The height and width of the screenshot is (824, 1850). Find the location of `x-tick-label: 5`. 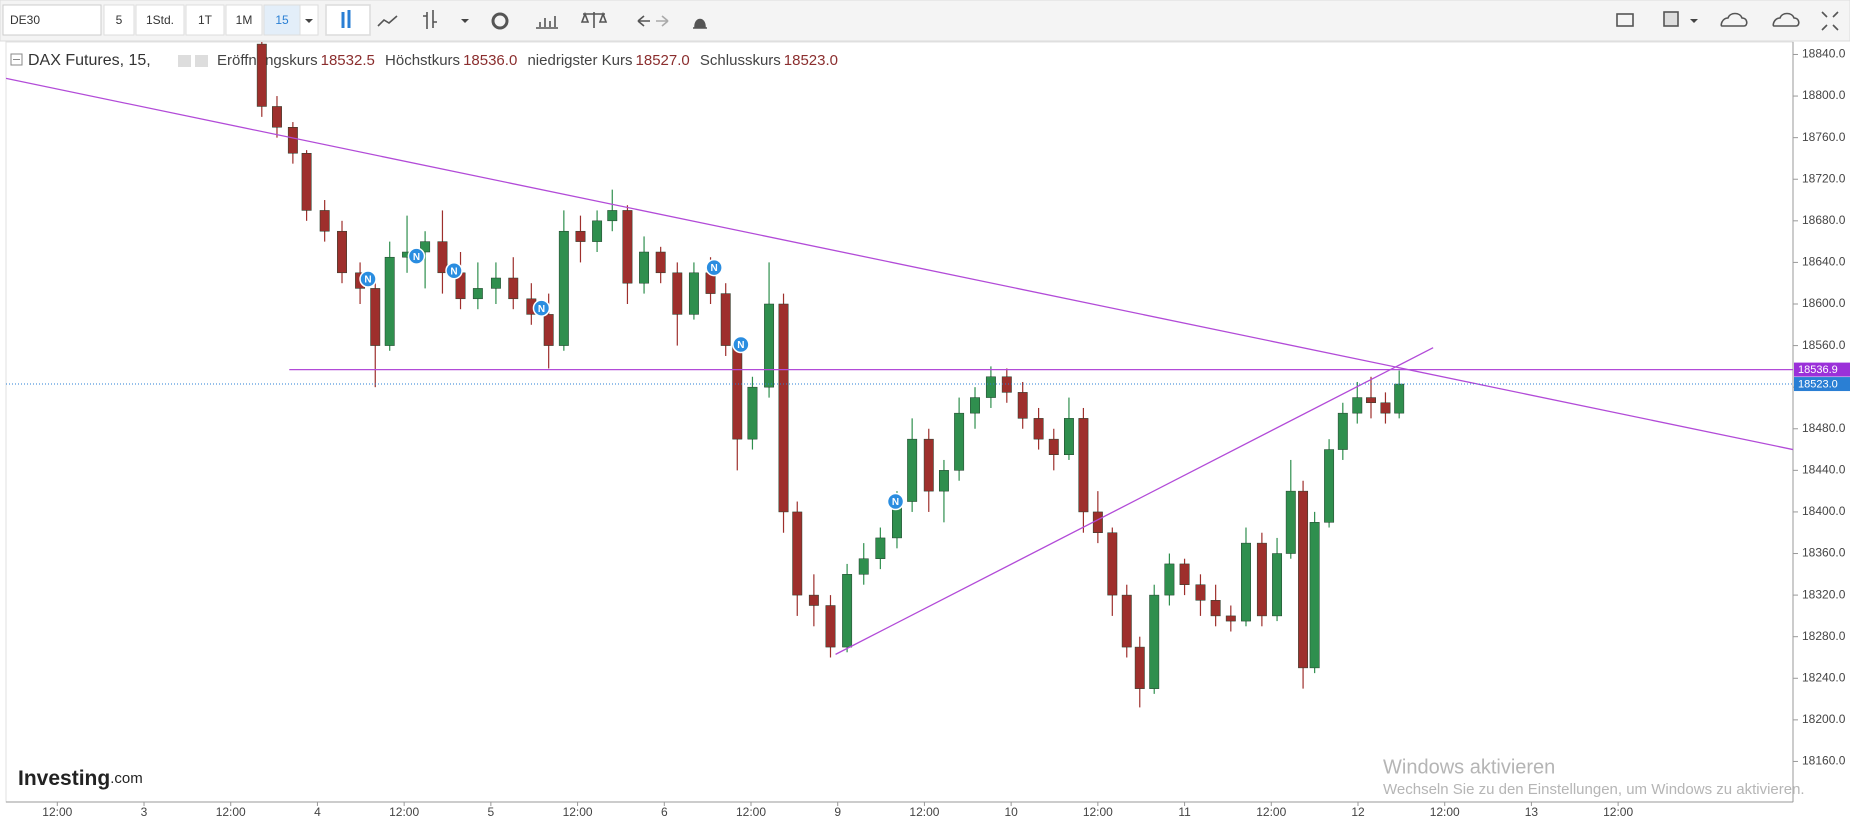

x-tick-label: 5 is located at coordinates (491, 812).